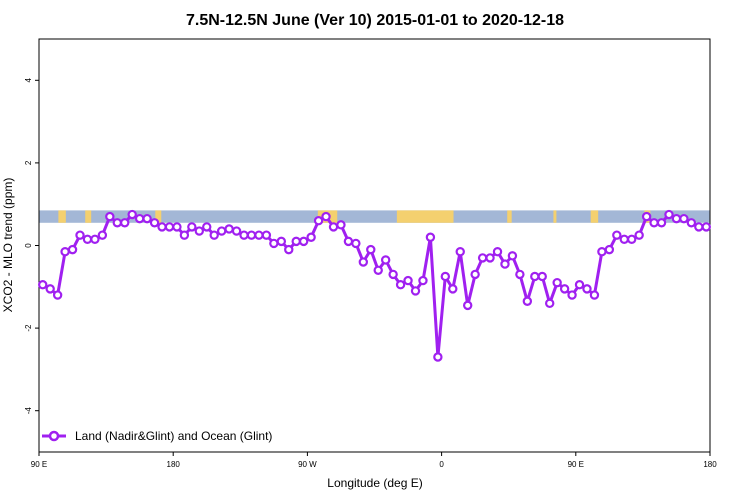  I want to click on x-axis-label: Longitude (deg E), so click(374, 483).